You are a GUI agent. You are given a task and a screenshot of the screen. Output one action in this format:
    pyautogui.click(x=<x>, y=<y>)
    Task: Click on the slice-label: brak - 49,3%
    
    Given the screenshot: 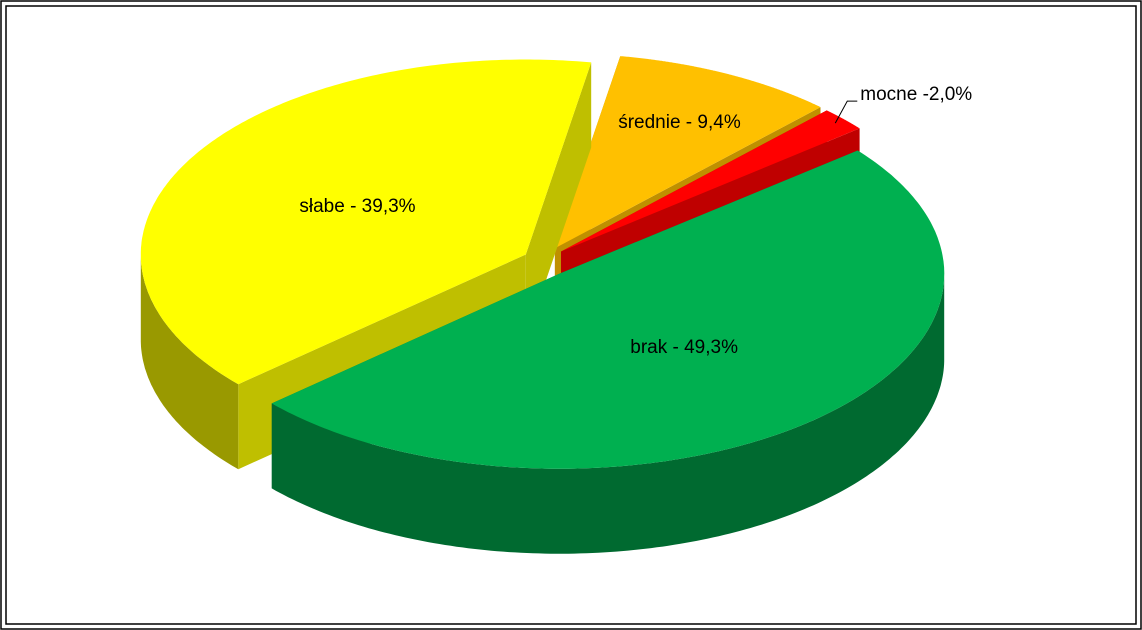 What is the action you would take?
    pyautogui.click(x=684, y=347)
    